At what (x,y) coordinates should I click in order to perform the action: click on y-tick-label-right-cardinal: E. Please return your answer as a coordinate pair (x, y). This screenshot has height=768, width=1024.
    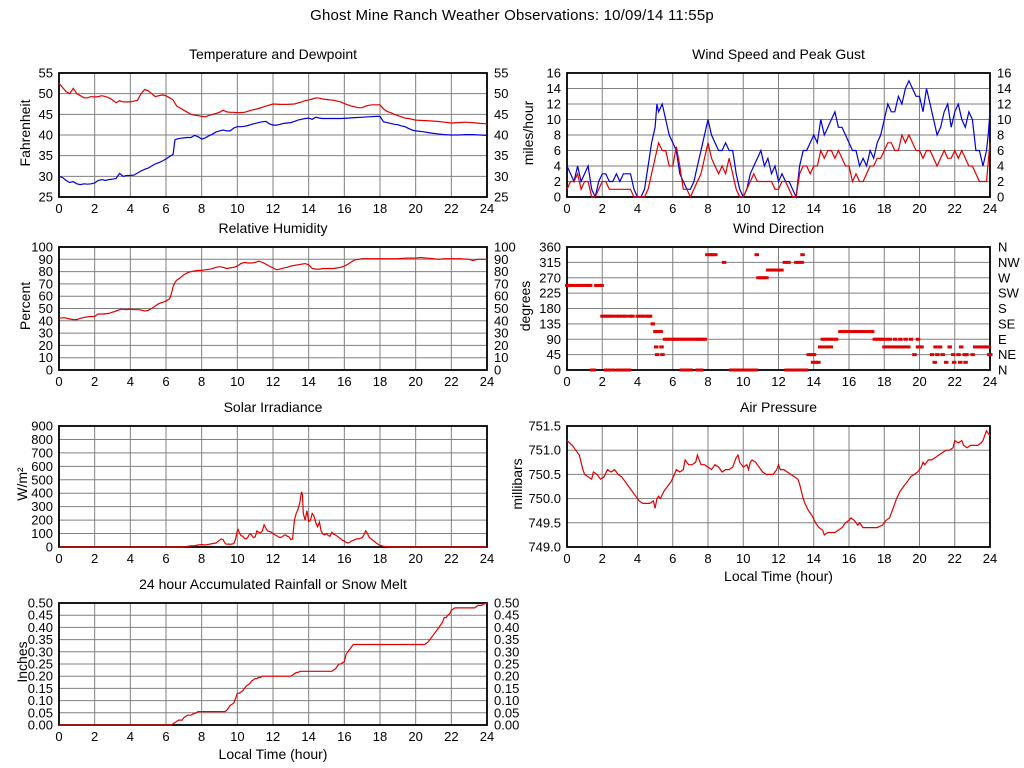
    Looking at the image, I should click on (1002, 339).